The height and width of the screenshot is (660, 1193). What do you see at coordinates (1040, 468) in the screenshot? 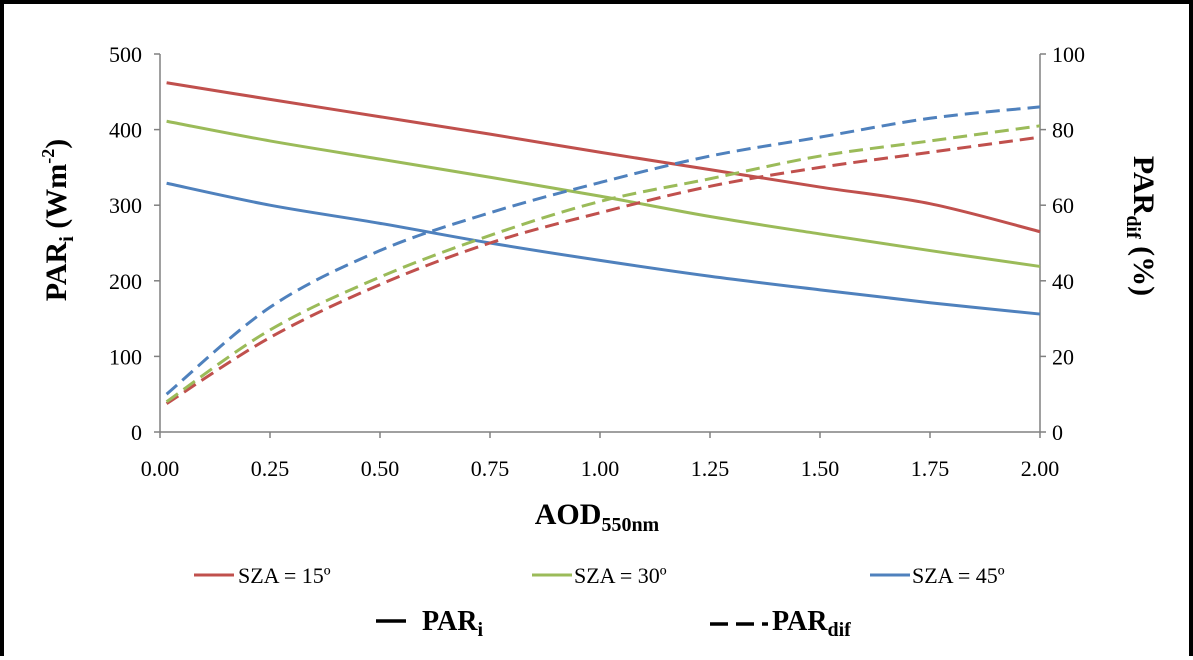
I see `x-tick-label: 2.00` at bounding box center [1040, 468].